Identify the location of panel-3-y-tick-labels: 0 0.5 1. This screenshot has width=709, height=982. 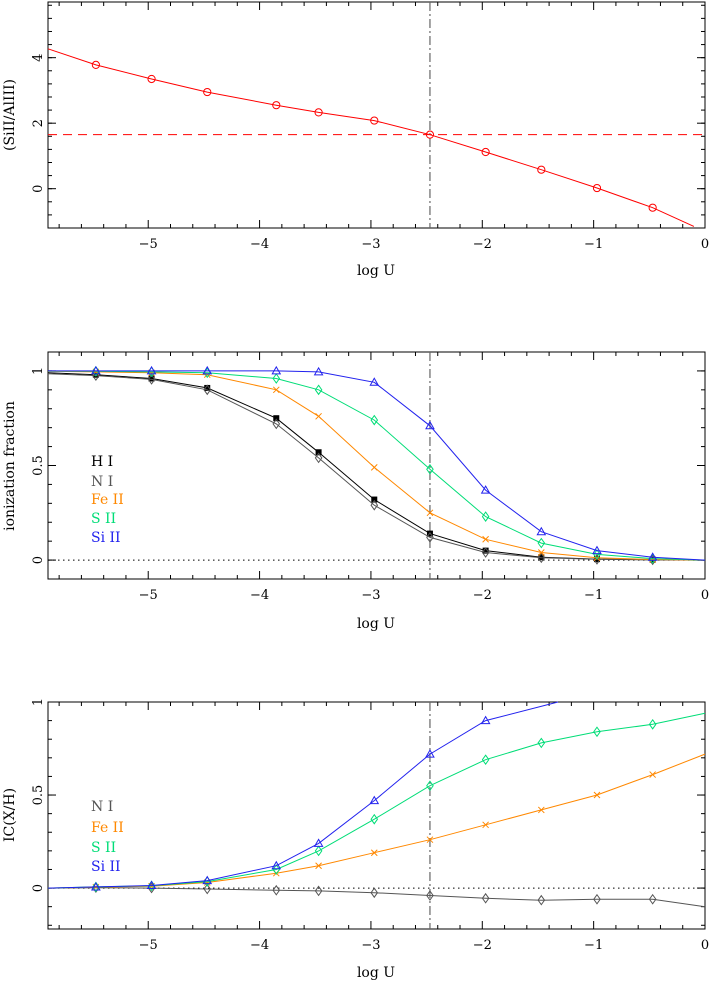
(38, 795).